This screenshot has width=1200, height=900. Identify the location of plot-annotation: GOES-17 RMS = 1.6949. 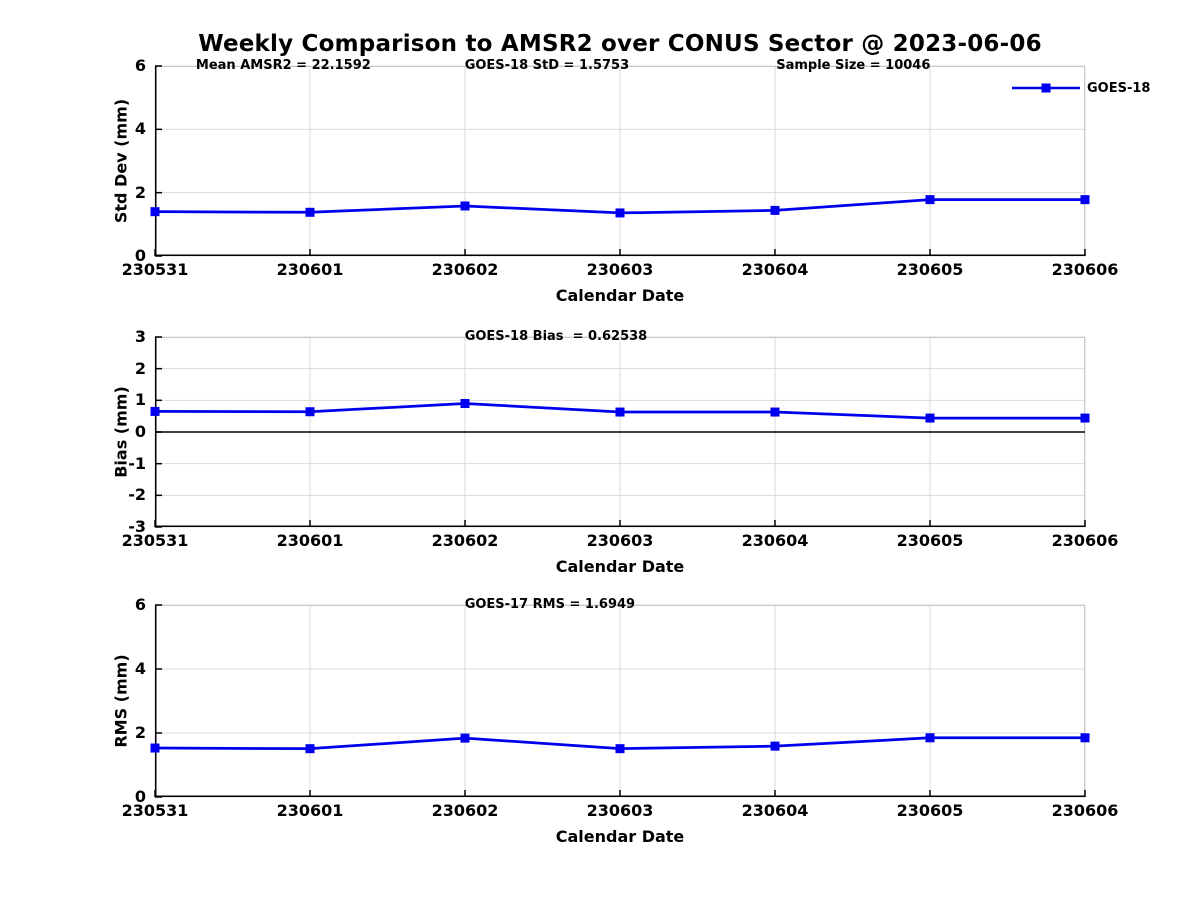
(550, 604).